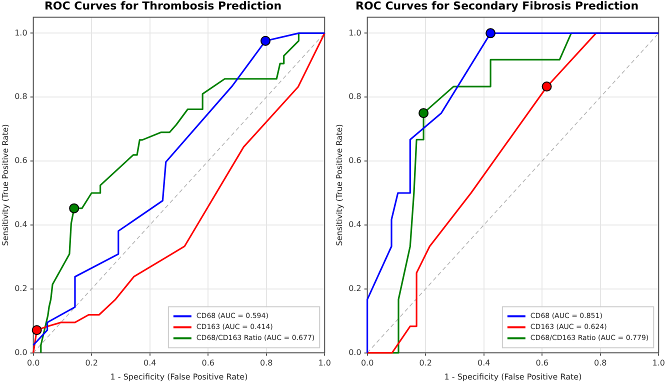 The image size is (669, 385). I want to click on chart-title: ROC Curves for Thrombosis Prediction, so click(163, 6).